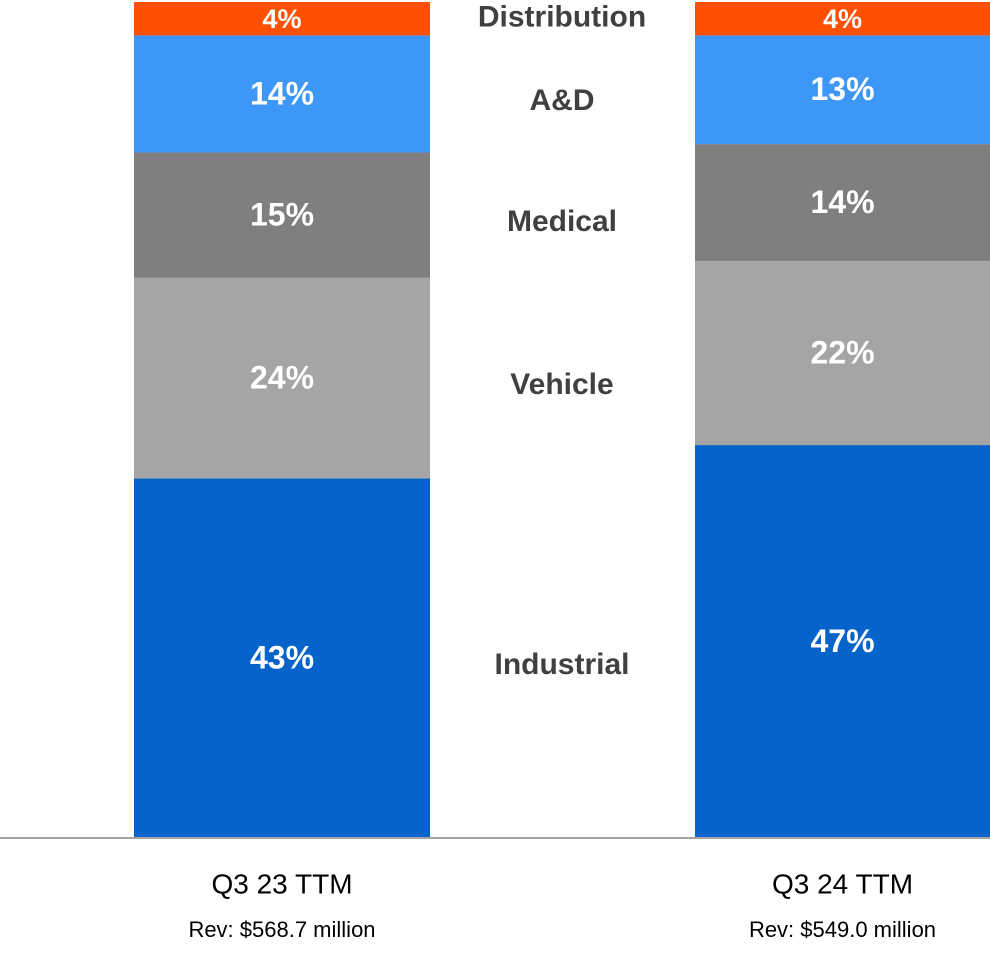 The height and width of the screenshot is (958, 990). What do you see at coordinates (562, 17) in the screenshot?
I see `series-label: Distribution` at bounding box center [562, 17].